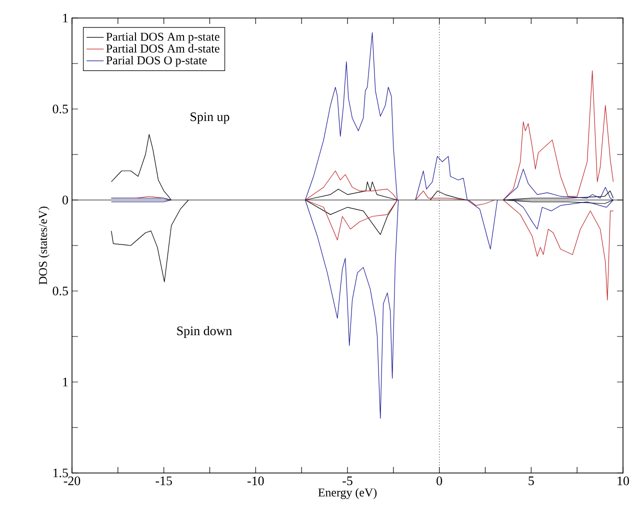 This screenshot has width=635, height=530. I want to click on x-tick-label: -15, so click(164, 481).